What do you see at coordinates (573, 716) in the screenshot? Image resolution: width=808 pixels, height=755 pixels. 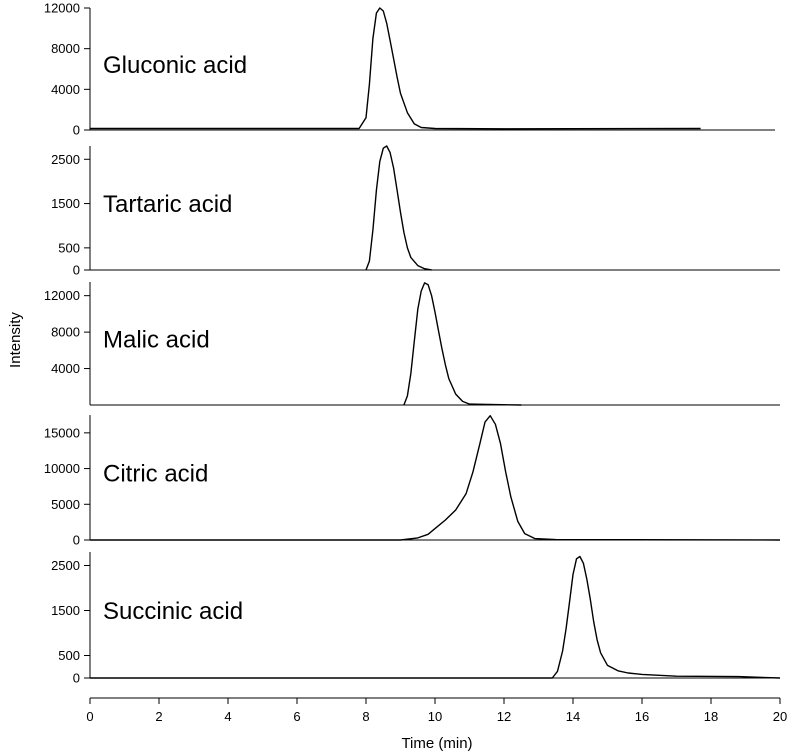 I see `x-tick-label: 14` at bounding box center [573, 716].